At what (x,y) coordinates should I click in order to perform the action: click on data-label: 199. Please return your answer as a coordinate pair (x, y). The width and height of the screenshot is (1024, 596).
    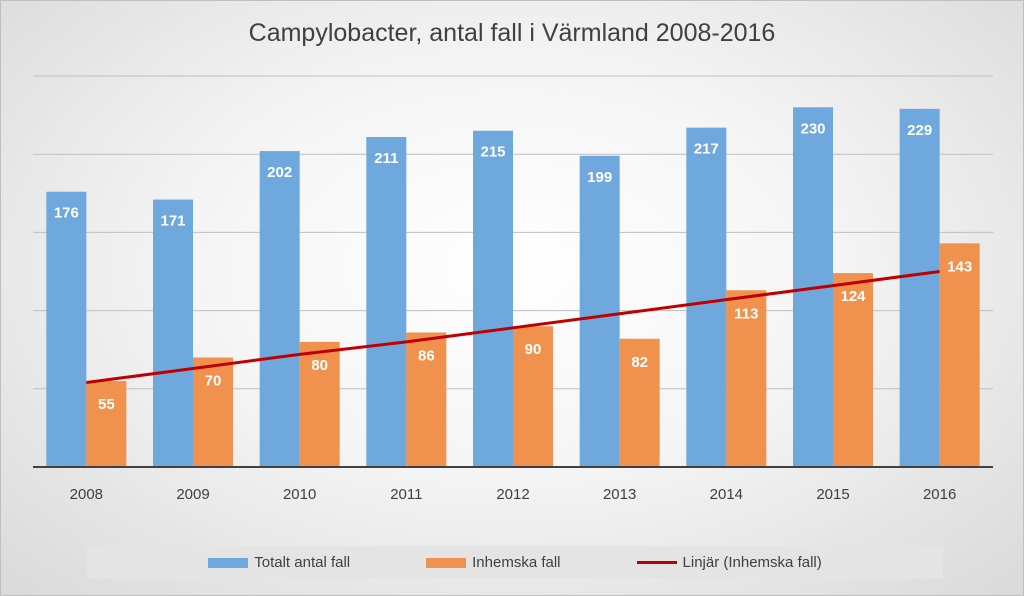
    Looking at the image, I should click on (599, 177).